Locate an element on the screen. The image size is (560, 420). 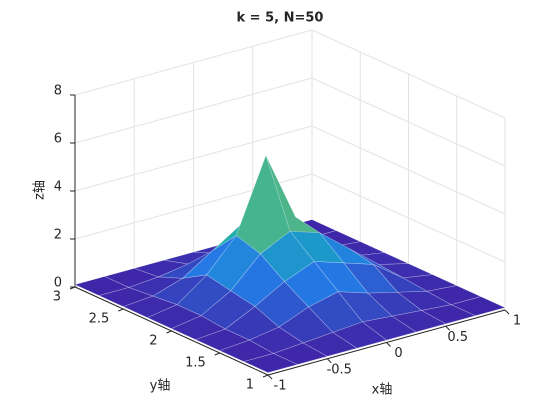
z-tick-label: 2 is located at coordinates (58, 235).